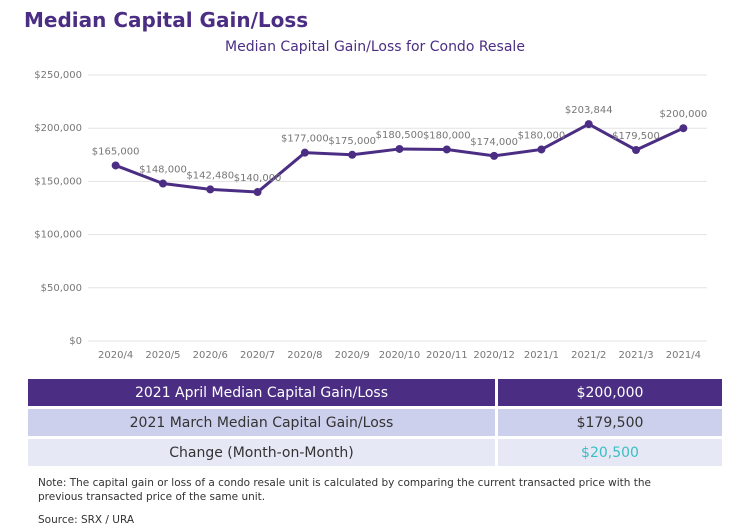 The height and width of the screenshot is (532, 750). I want to click on y-tick-label: $250,000, so click(58, 75).